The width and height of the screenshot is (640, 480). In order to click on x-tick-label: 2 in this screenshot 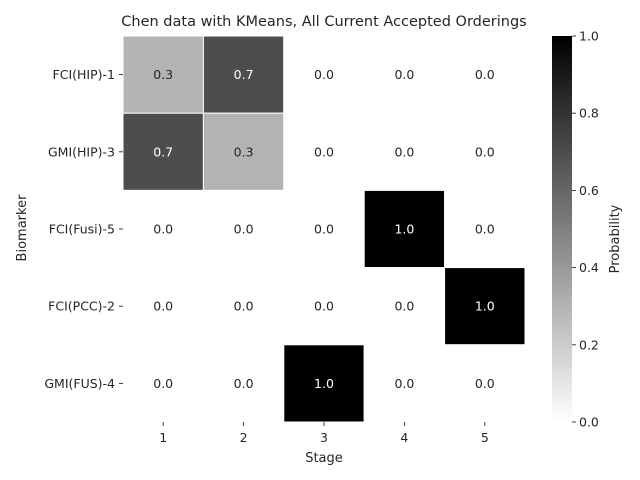, I will do `click(244, 437)`.